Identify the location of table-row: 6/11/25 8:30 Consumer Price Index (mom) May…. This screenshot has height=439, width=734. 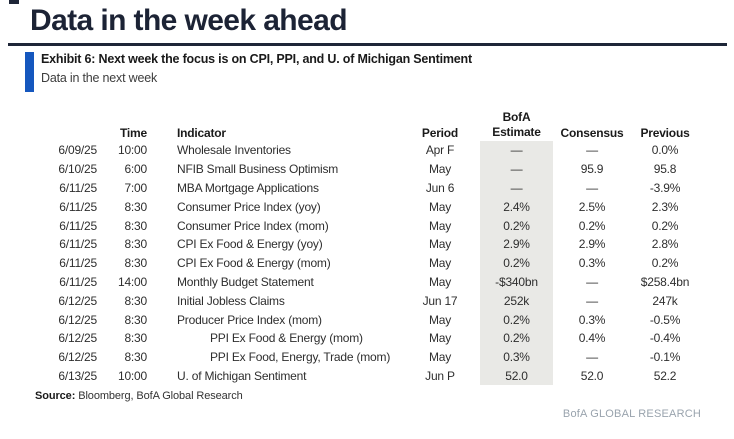
(367, 225).